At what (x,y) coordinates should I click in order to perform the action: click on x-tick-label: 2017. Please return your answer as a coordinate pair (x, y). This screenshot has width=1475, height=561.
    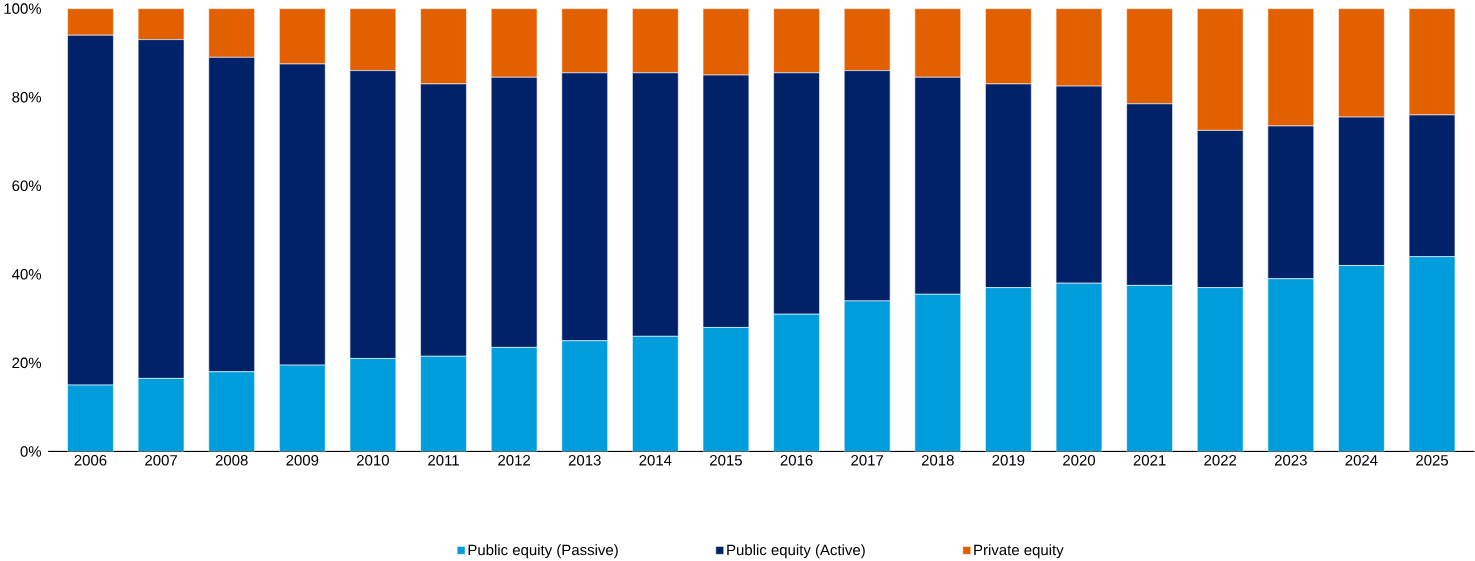
    Looking at the image, I should click on (867, 460).